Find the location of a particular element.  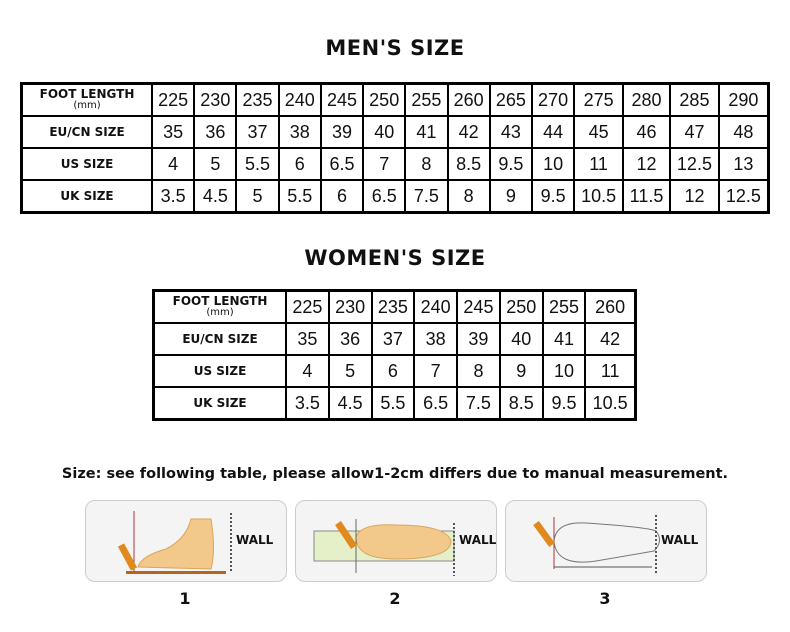

size-cell: 285 is located at coordinates (694, 99).